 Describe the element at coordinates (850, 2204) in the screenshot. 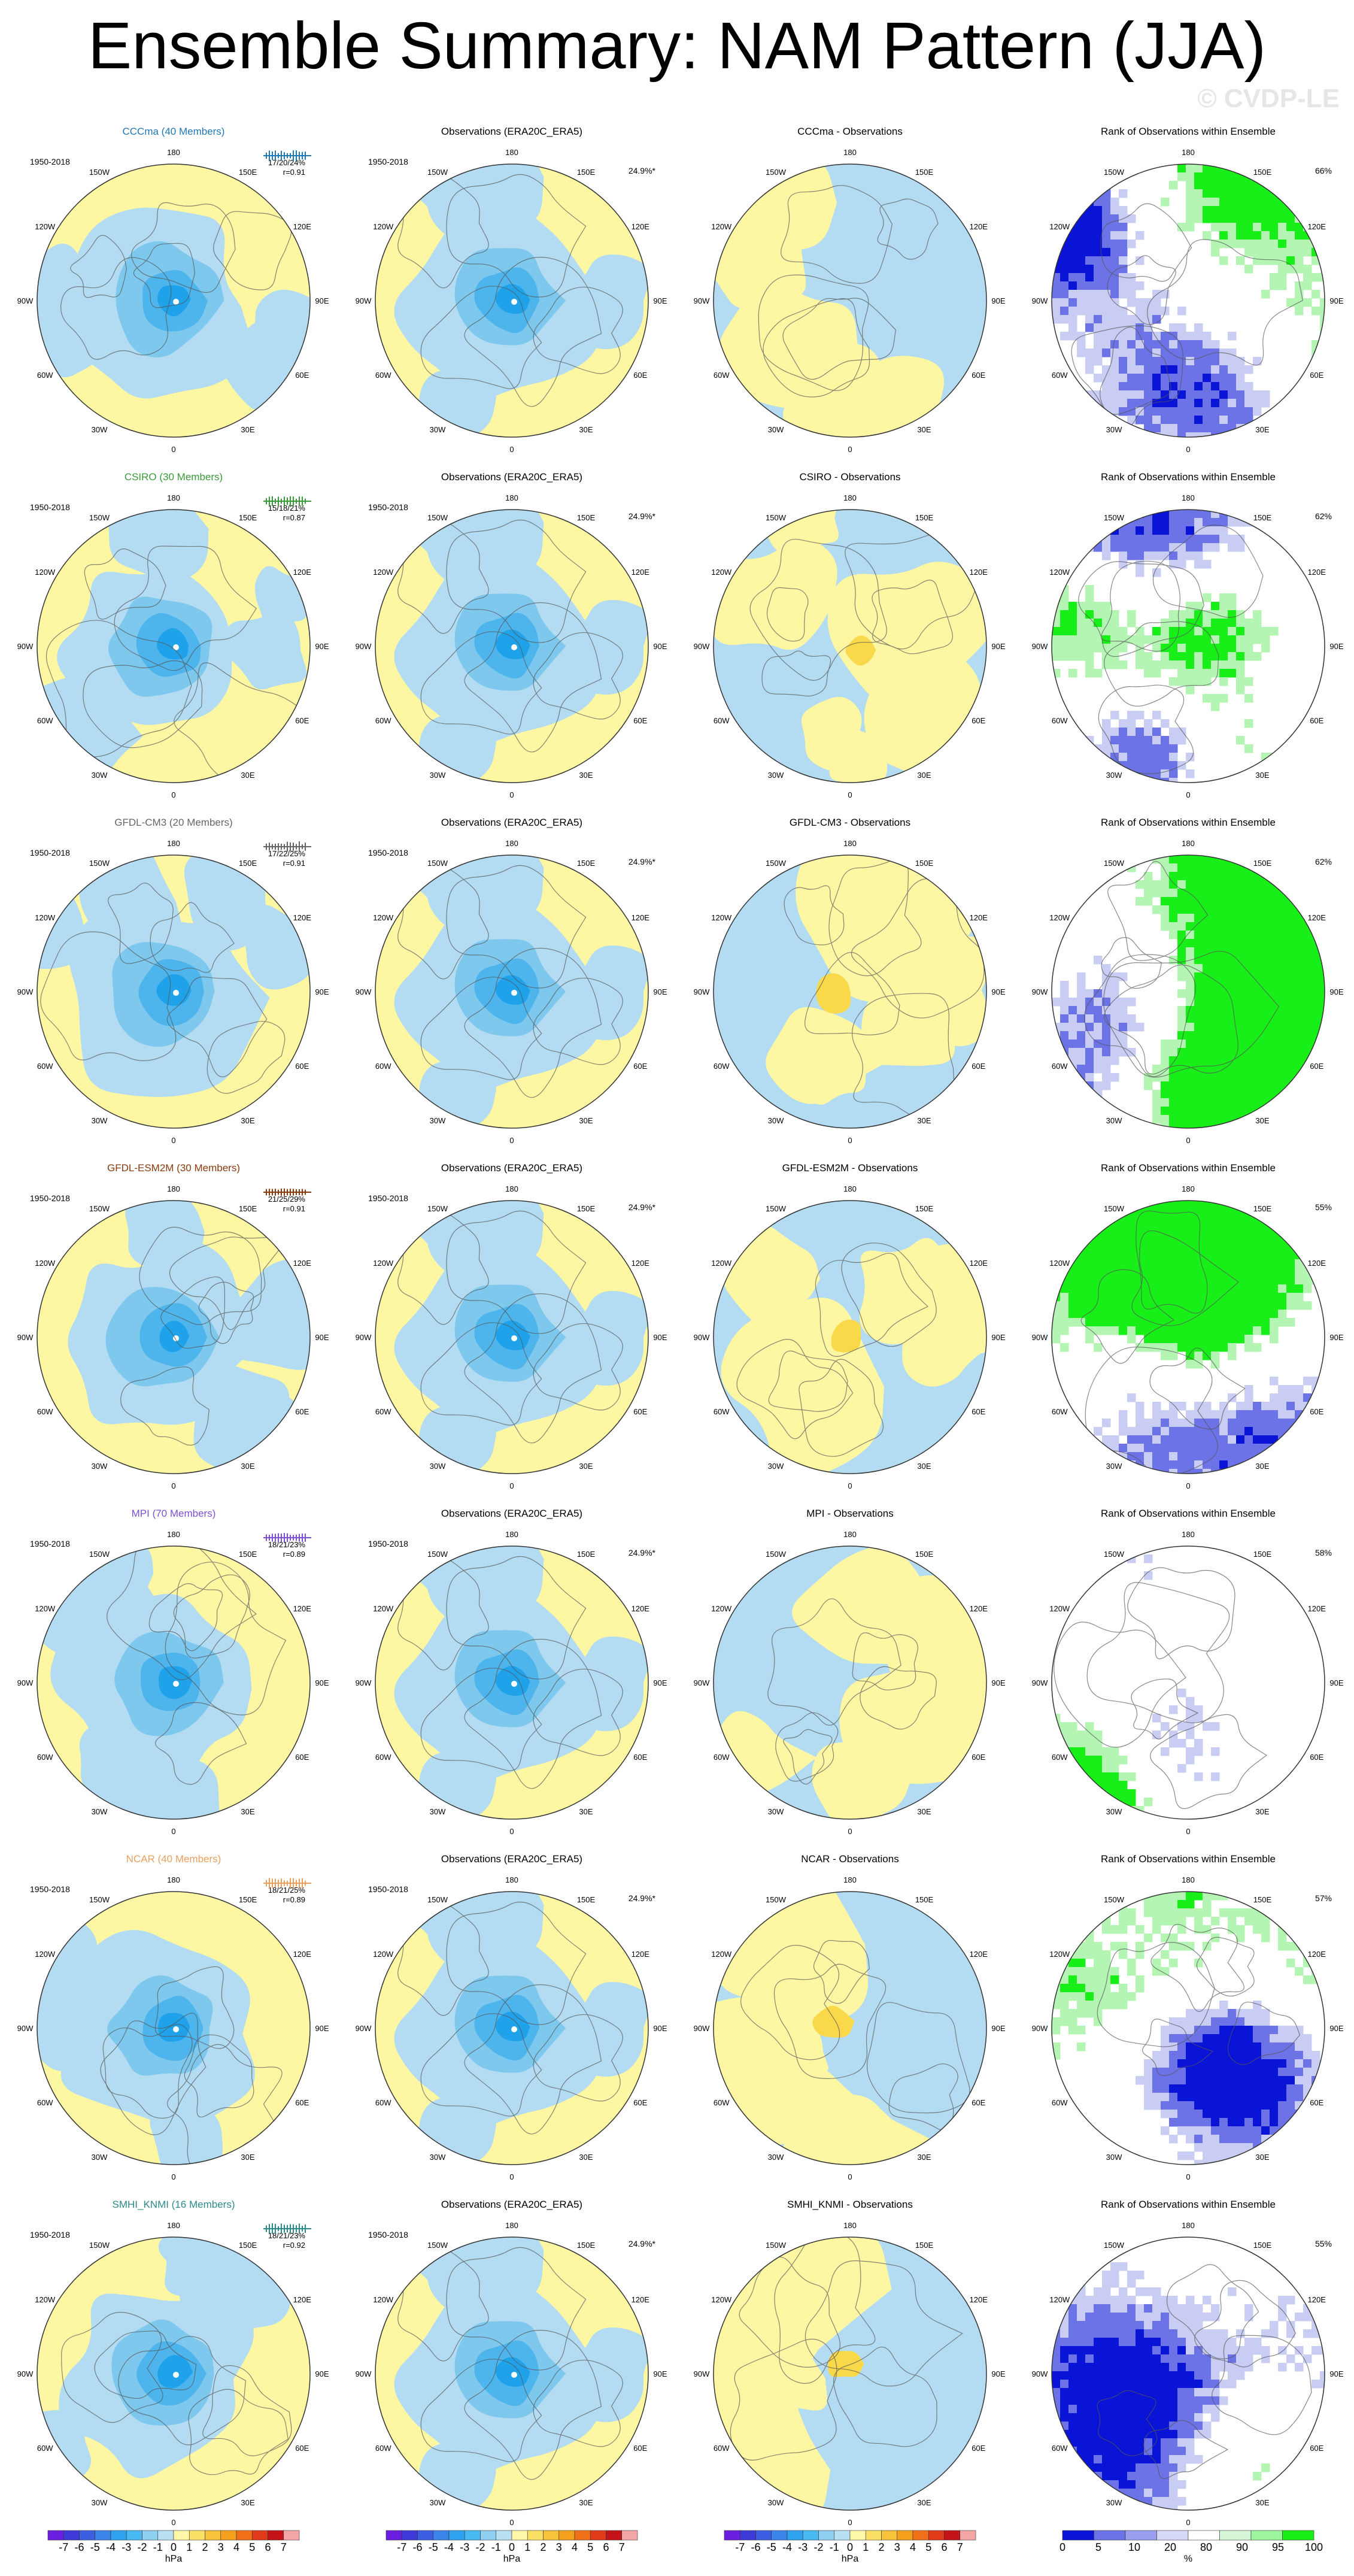

I see `diff-title: SMHI_KNMI - Observations` at that location.